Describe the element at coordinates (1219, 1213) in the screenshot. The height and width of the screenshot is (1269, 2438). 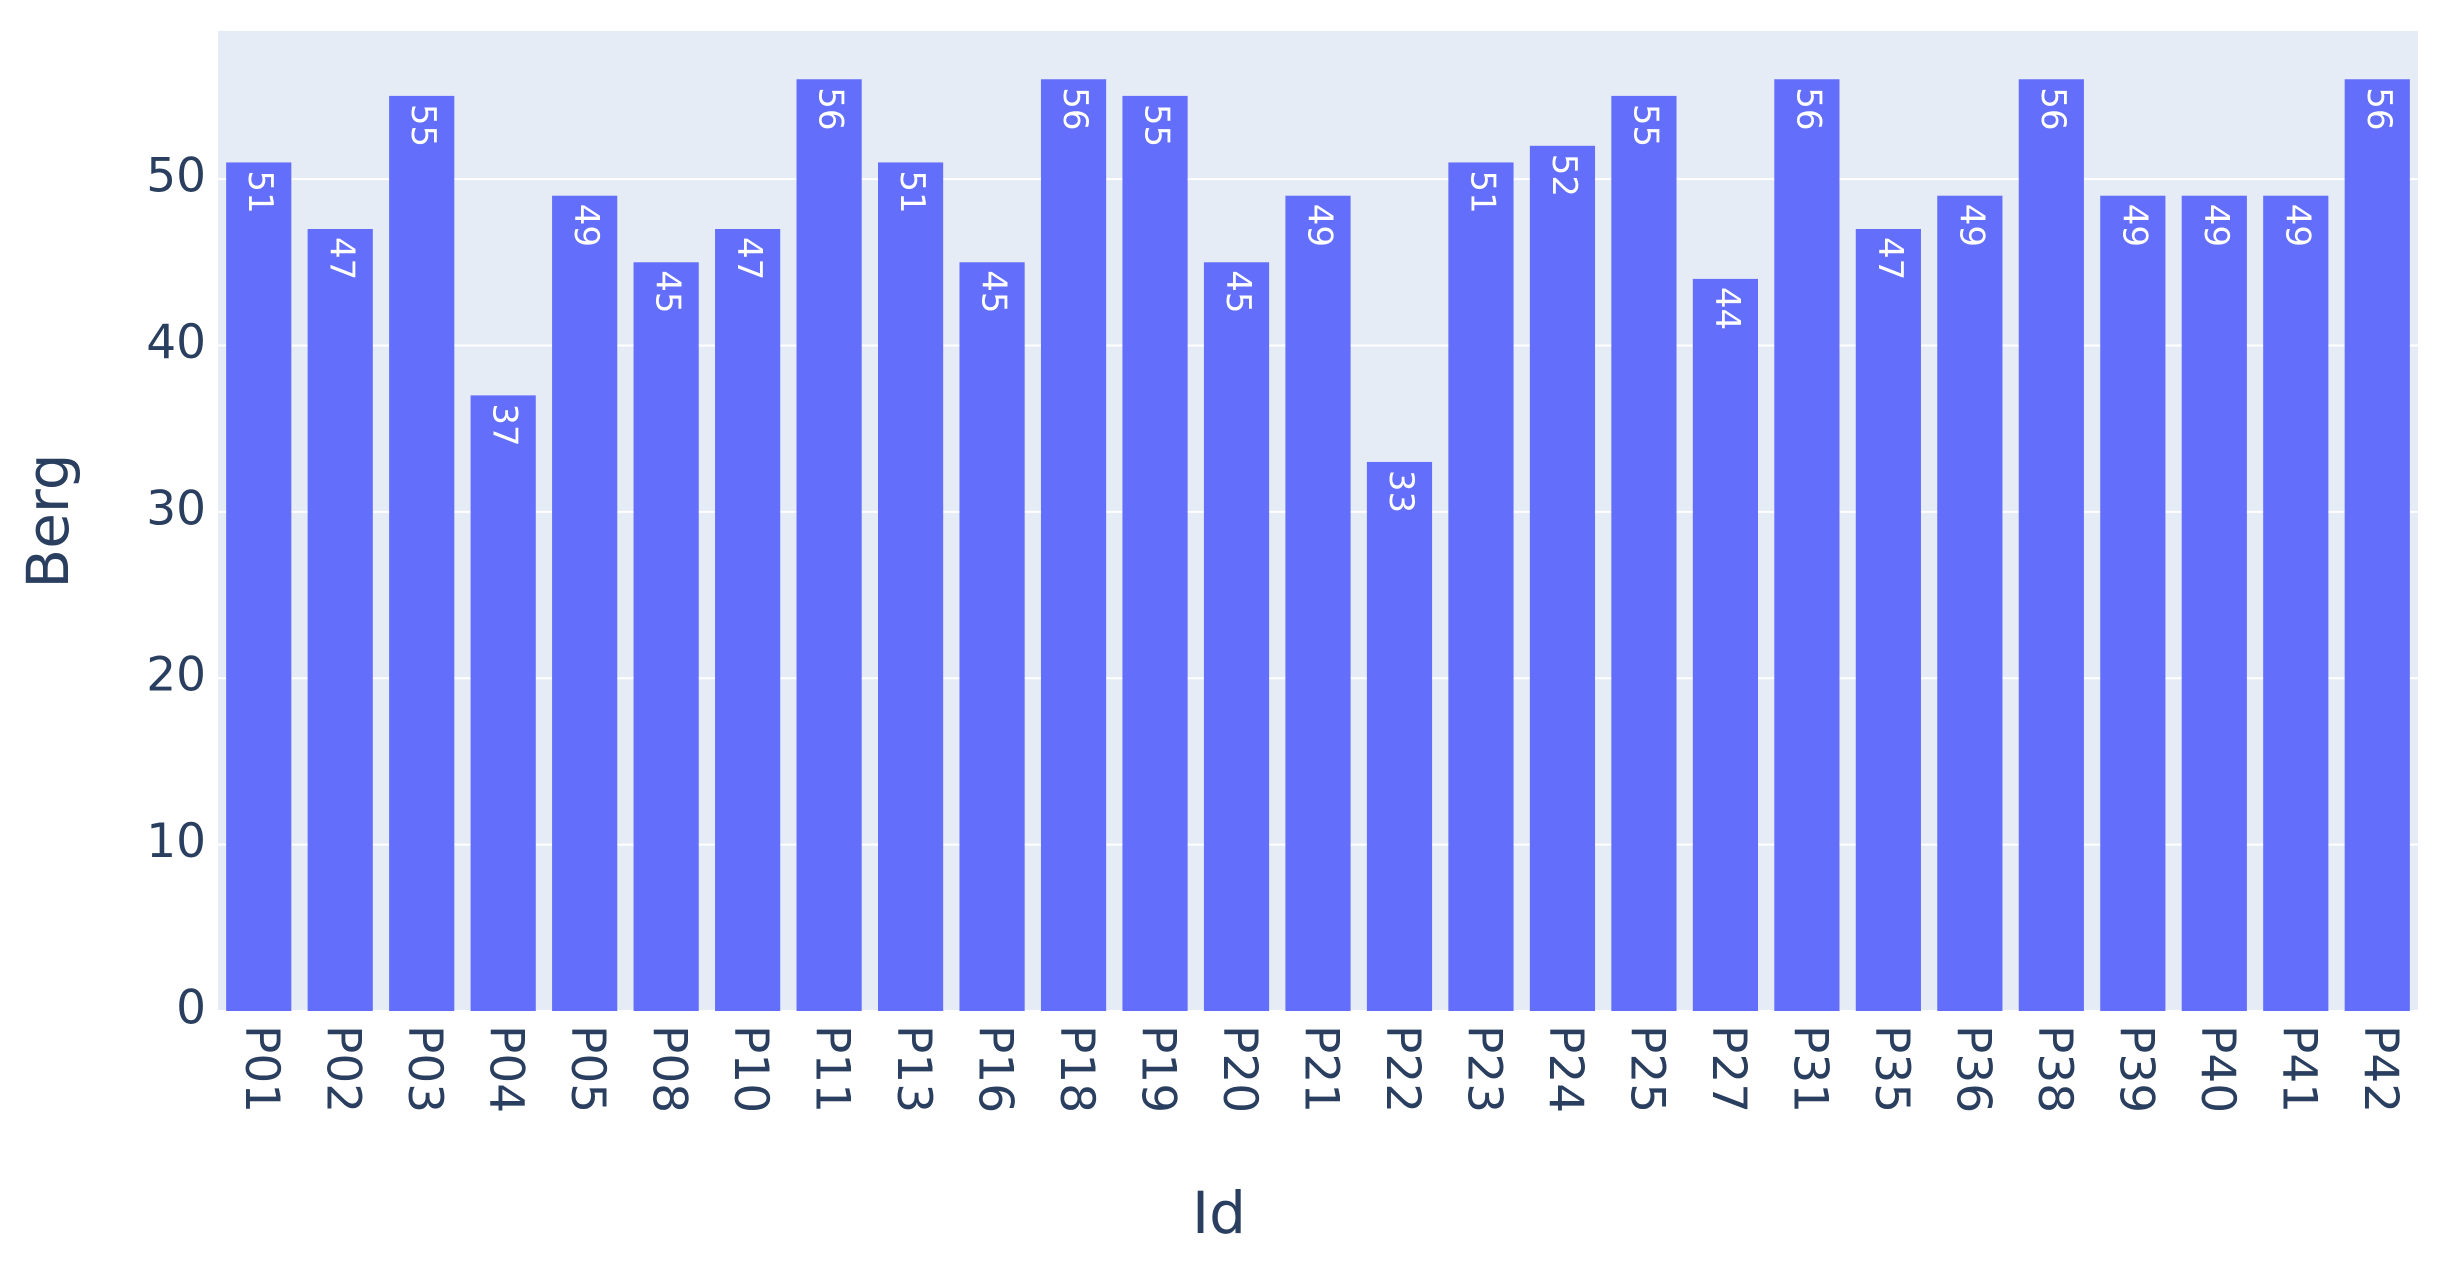
I see `x-axis-title: Id` at that location.